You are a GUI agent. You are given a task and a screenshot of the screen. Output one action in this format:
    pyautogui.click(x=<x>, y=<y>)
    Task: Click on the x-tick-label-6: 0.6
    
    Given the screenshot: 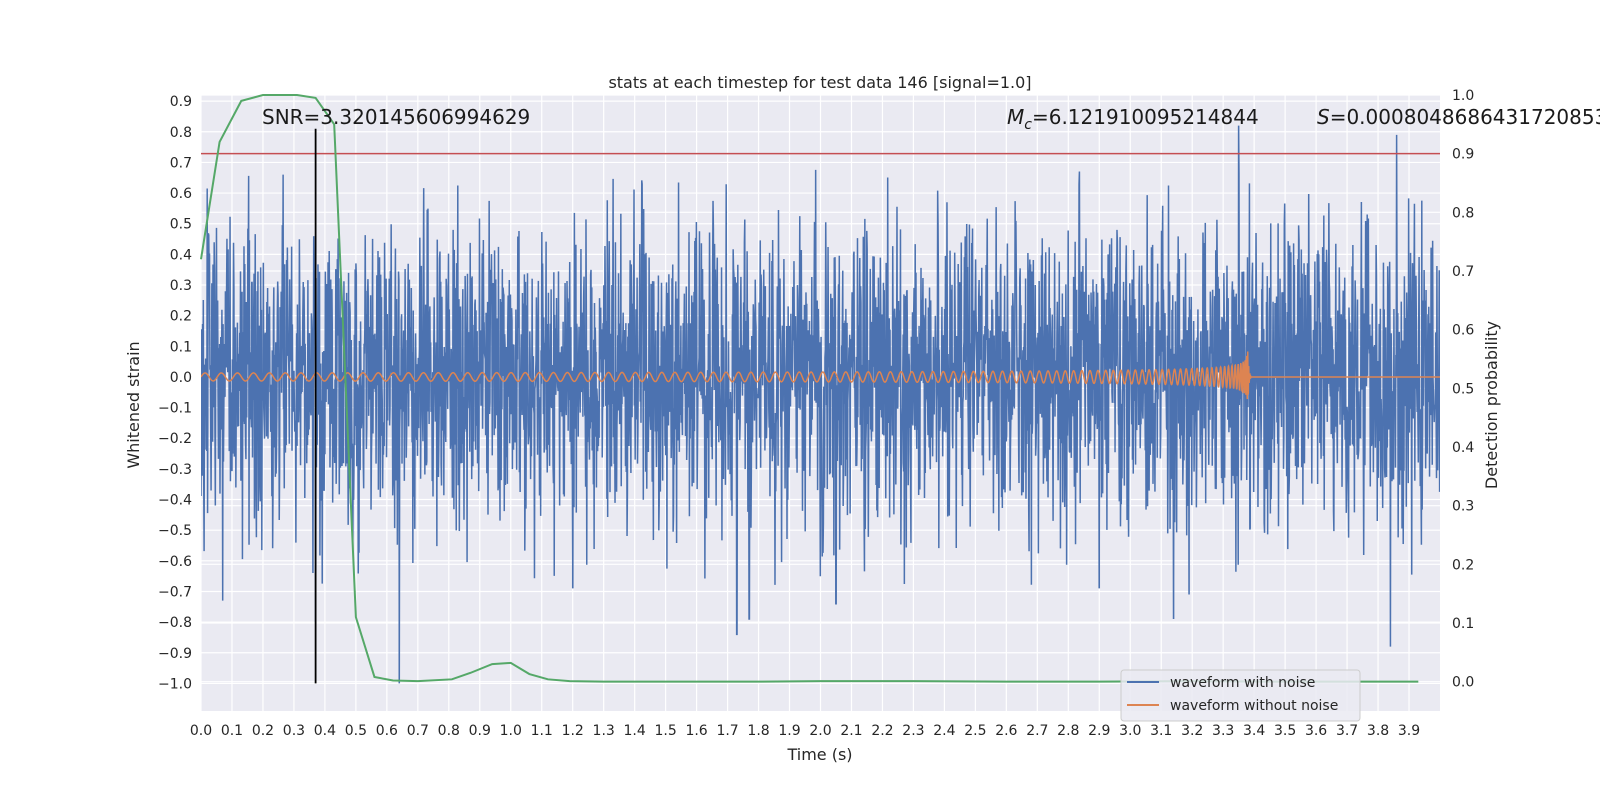 What is the action you would take?
    pyautogui.click(x=387, y=731)
    